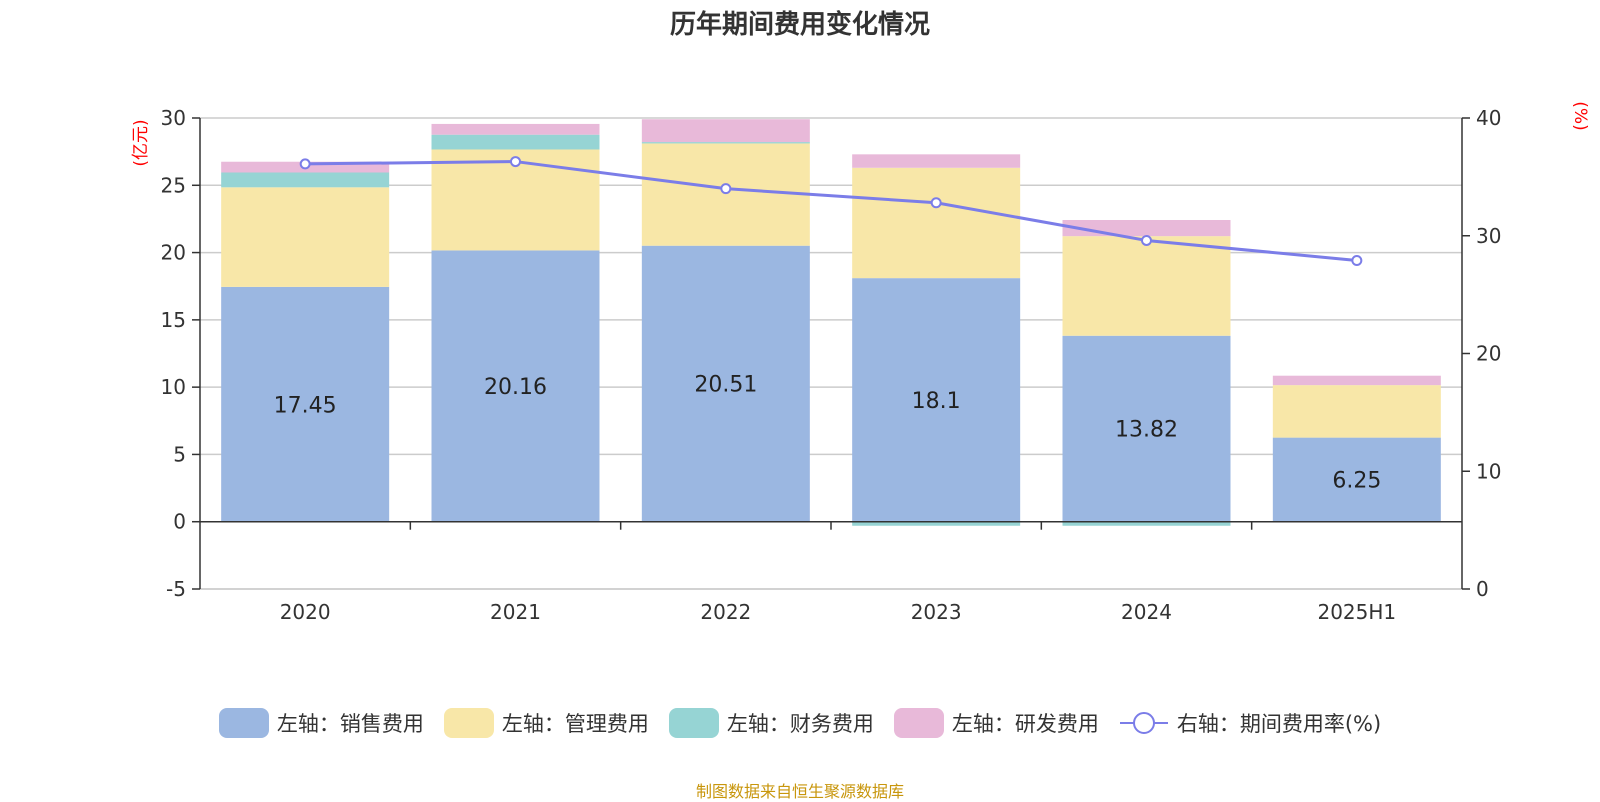 The height and width of the screenshot is (802, 1600). I want to click on bar-value-label: 13.82, so click(1146, 430).